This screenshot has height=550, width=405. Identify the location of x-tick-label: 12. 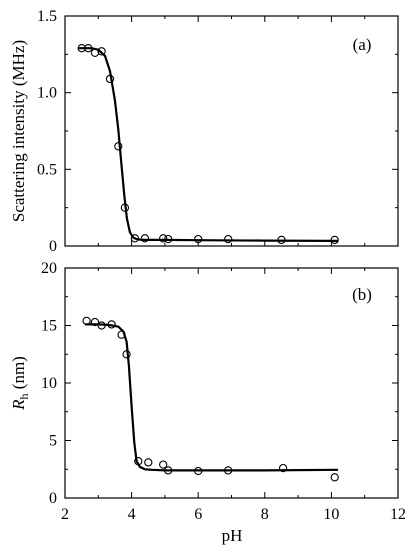
(397, 514).